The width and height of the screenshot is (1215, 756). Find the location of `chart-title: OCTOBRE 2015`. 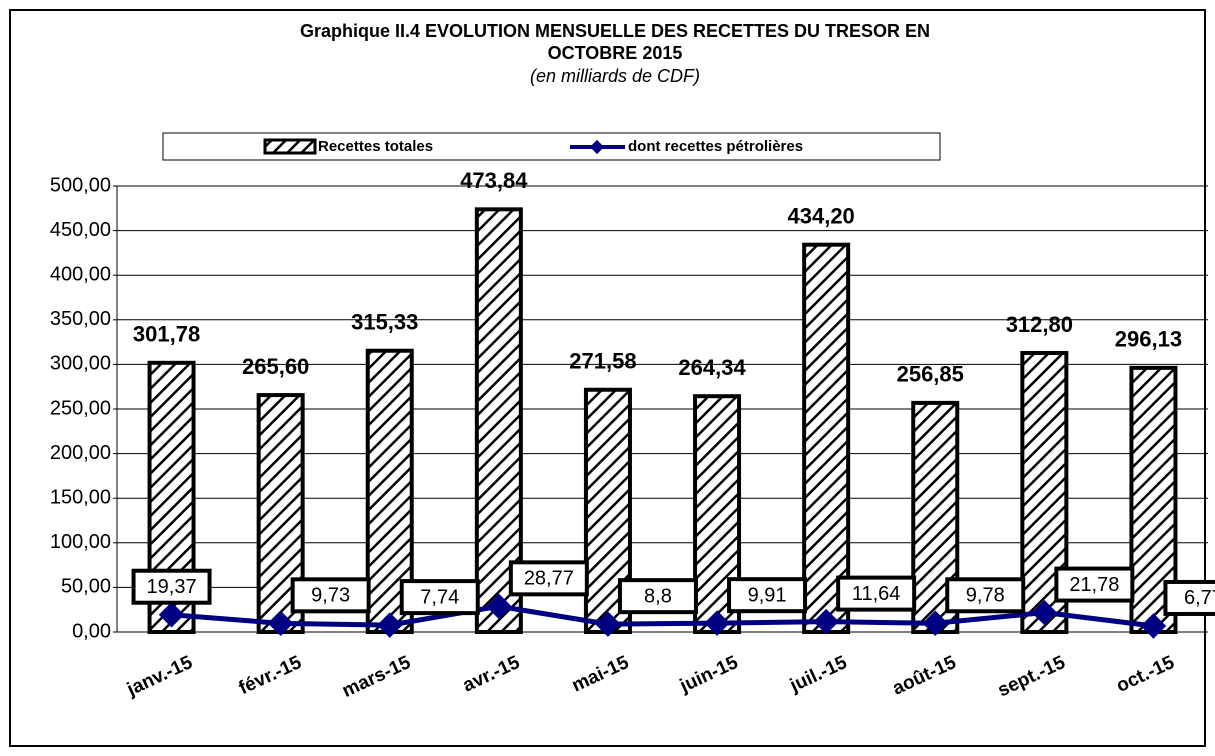

chart-title: OCTOBRE 2015 is located at coordinates (615, 53).